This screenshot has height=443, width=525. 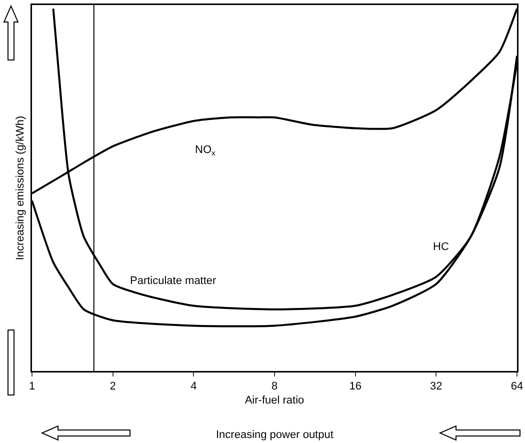 What do you see at coordinates (441, 247) in the screenshot?
I see `series-label: HC` at bounding box center [441, 247].